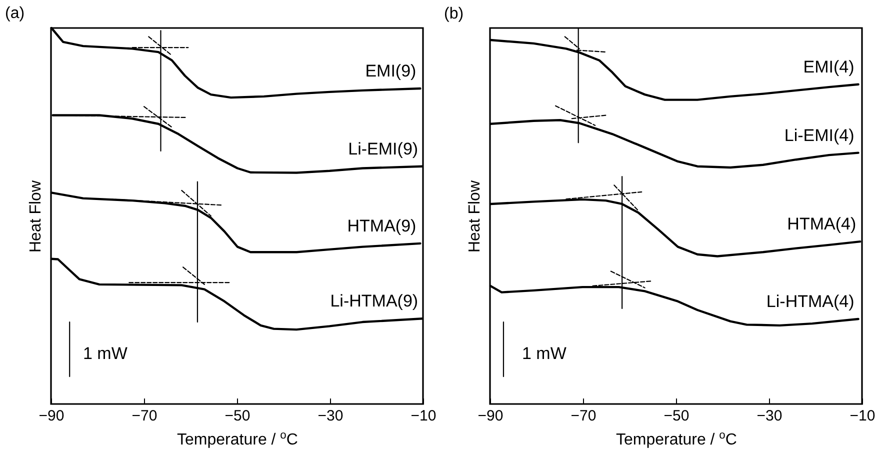  I want to click on series-label: HTMA(4), so click(821, 224).